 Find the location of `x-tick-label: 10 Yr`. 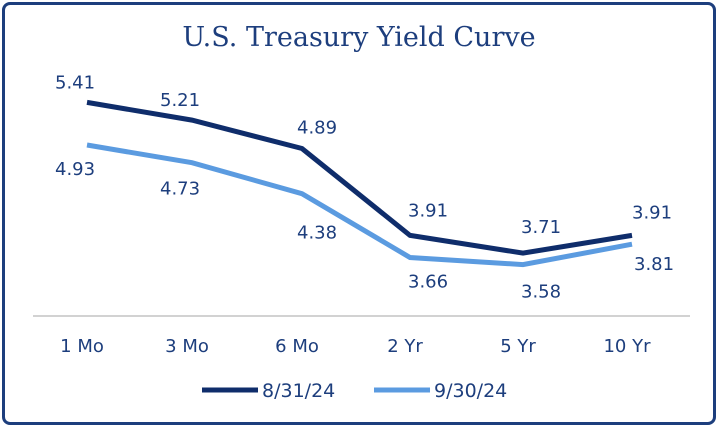

x-tick-label: 10 Yr is located at coordinates (627, 346).